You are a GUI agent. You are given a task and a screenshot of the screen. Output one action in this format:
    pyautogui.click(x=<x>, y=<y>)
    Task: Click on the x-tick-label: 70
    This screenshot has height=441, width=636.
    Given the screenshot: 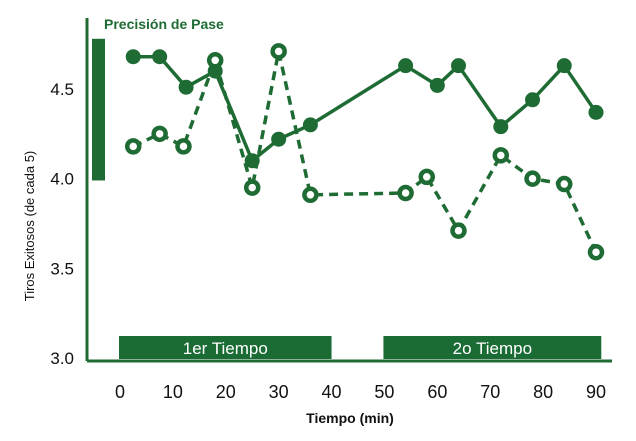 What is the action you would take?
    pyautogui.click(x=490, y=392)
    